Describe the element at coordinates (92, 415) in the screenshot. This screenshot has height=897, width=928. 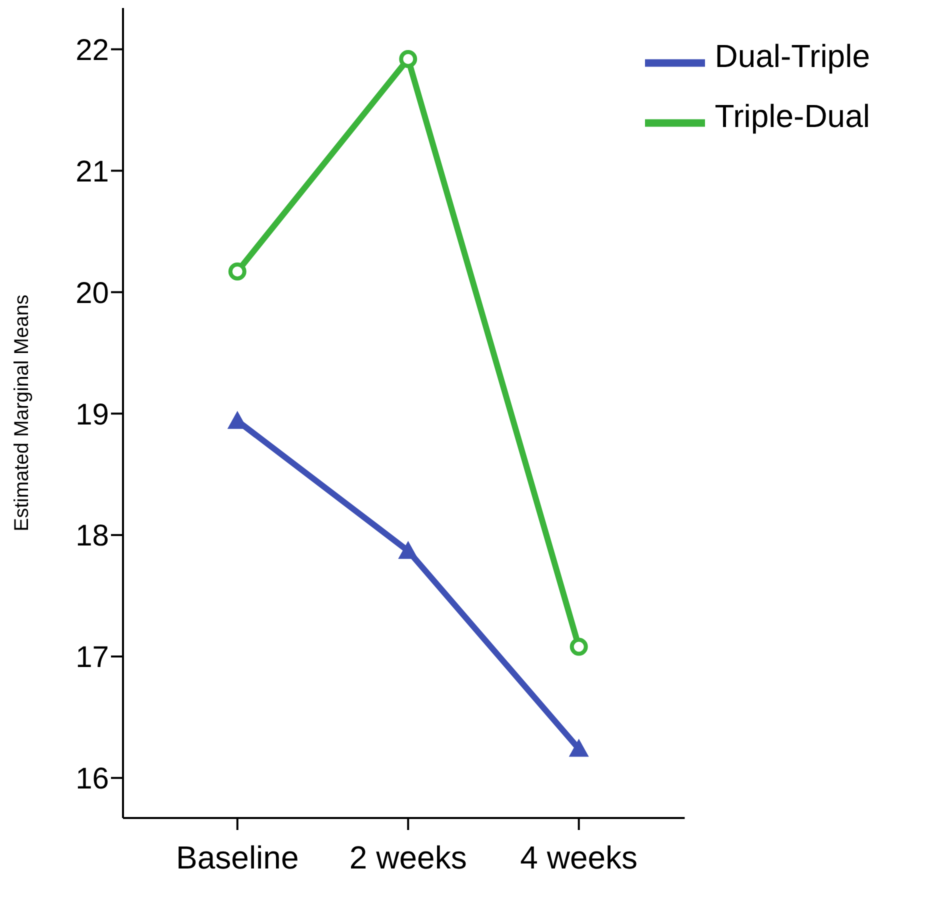
I see `y-tick-label: 19` at that location.